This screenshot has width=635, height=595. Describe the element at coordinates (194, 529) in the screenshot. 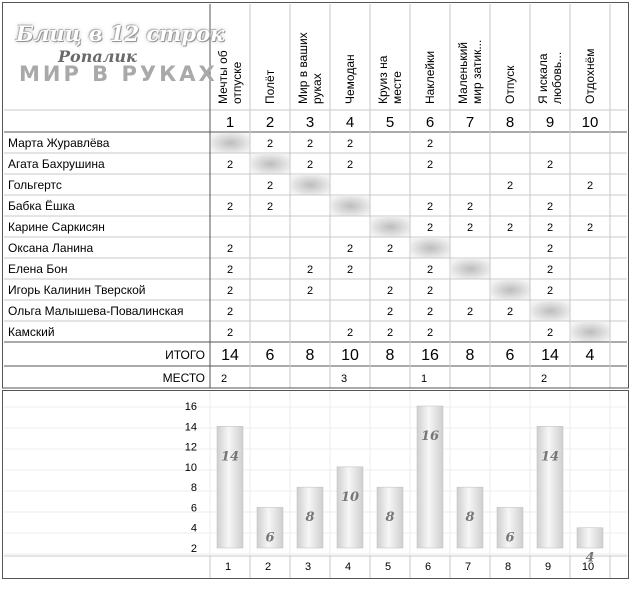

I see `y-tick-label: 4` at that location.